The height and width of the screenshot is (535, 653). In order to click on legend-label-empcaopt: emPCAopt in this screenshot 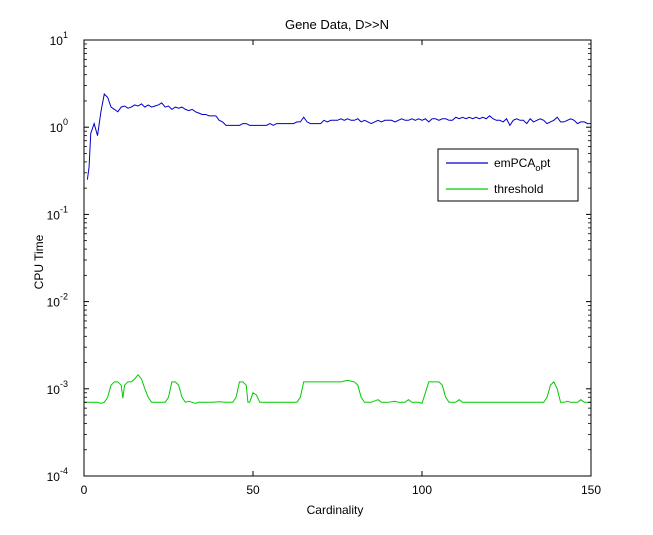, I will do `click(522, 164)`.